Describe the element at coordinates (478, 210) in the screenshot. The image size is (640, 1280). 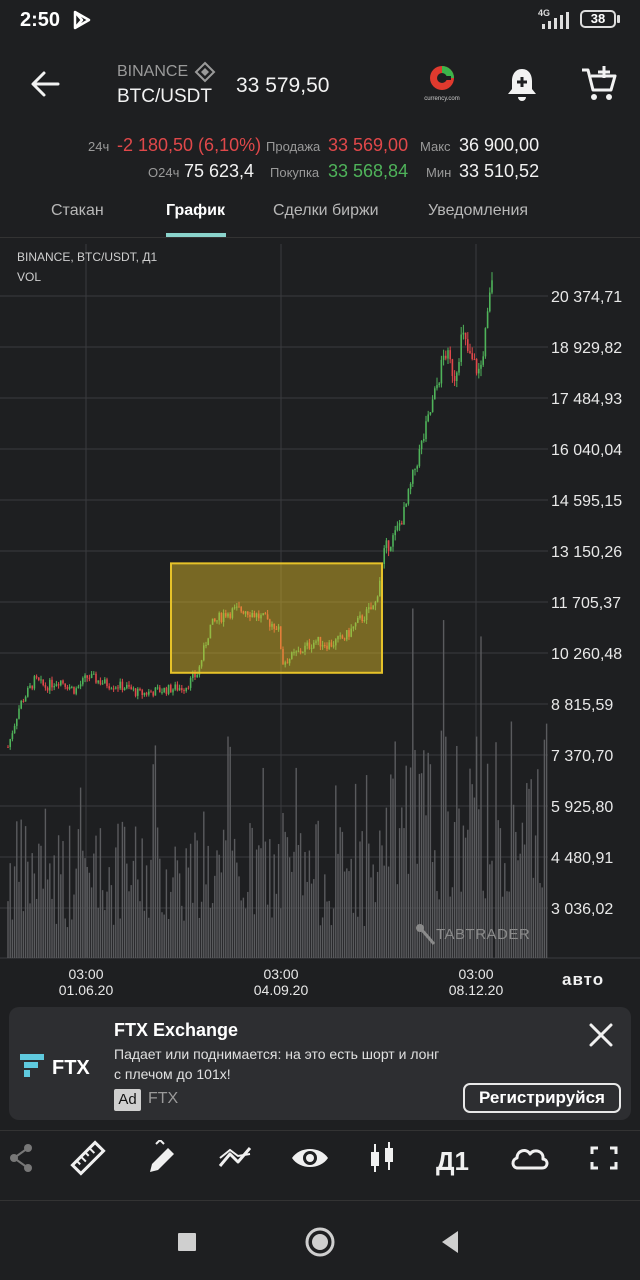
I see `tab-notifications: Уведомления` at that location.